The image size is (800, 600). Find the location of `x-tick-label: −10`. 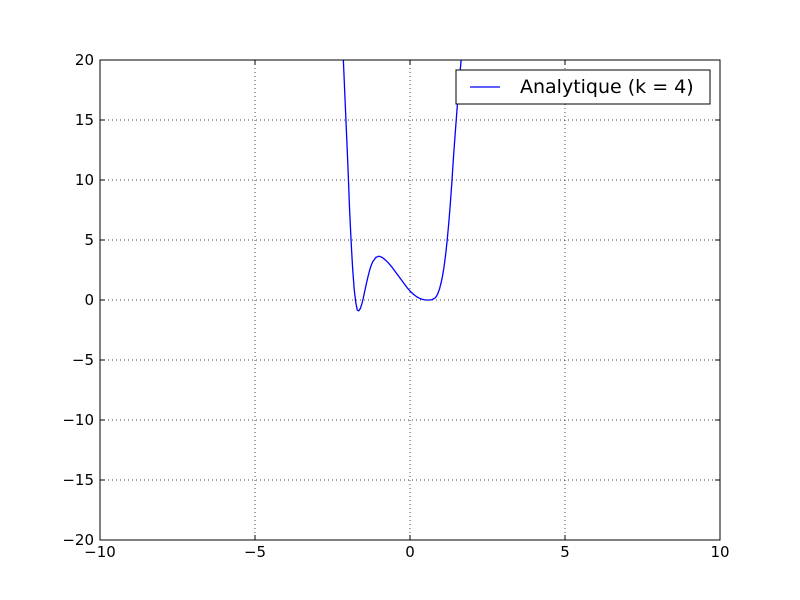

x-tick-label: −10 is located at coordinates (100, 552).